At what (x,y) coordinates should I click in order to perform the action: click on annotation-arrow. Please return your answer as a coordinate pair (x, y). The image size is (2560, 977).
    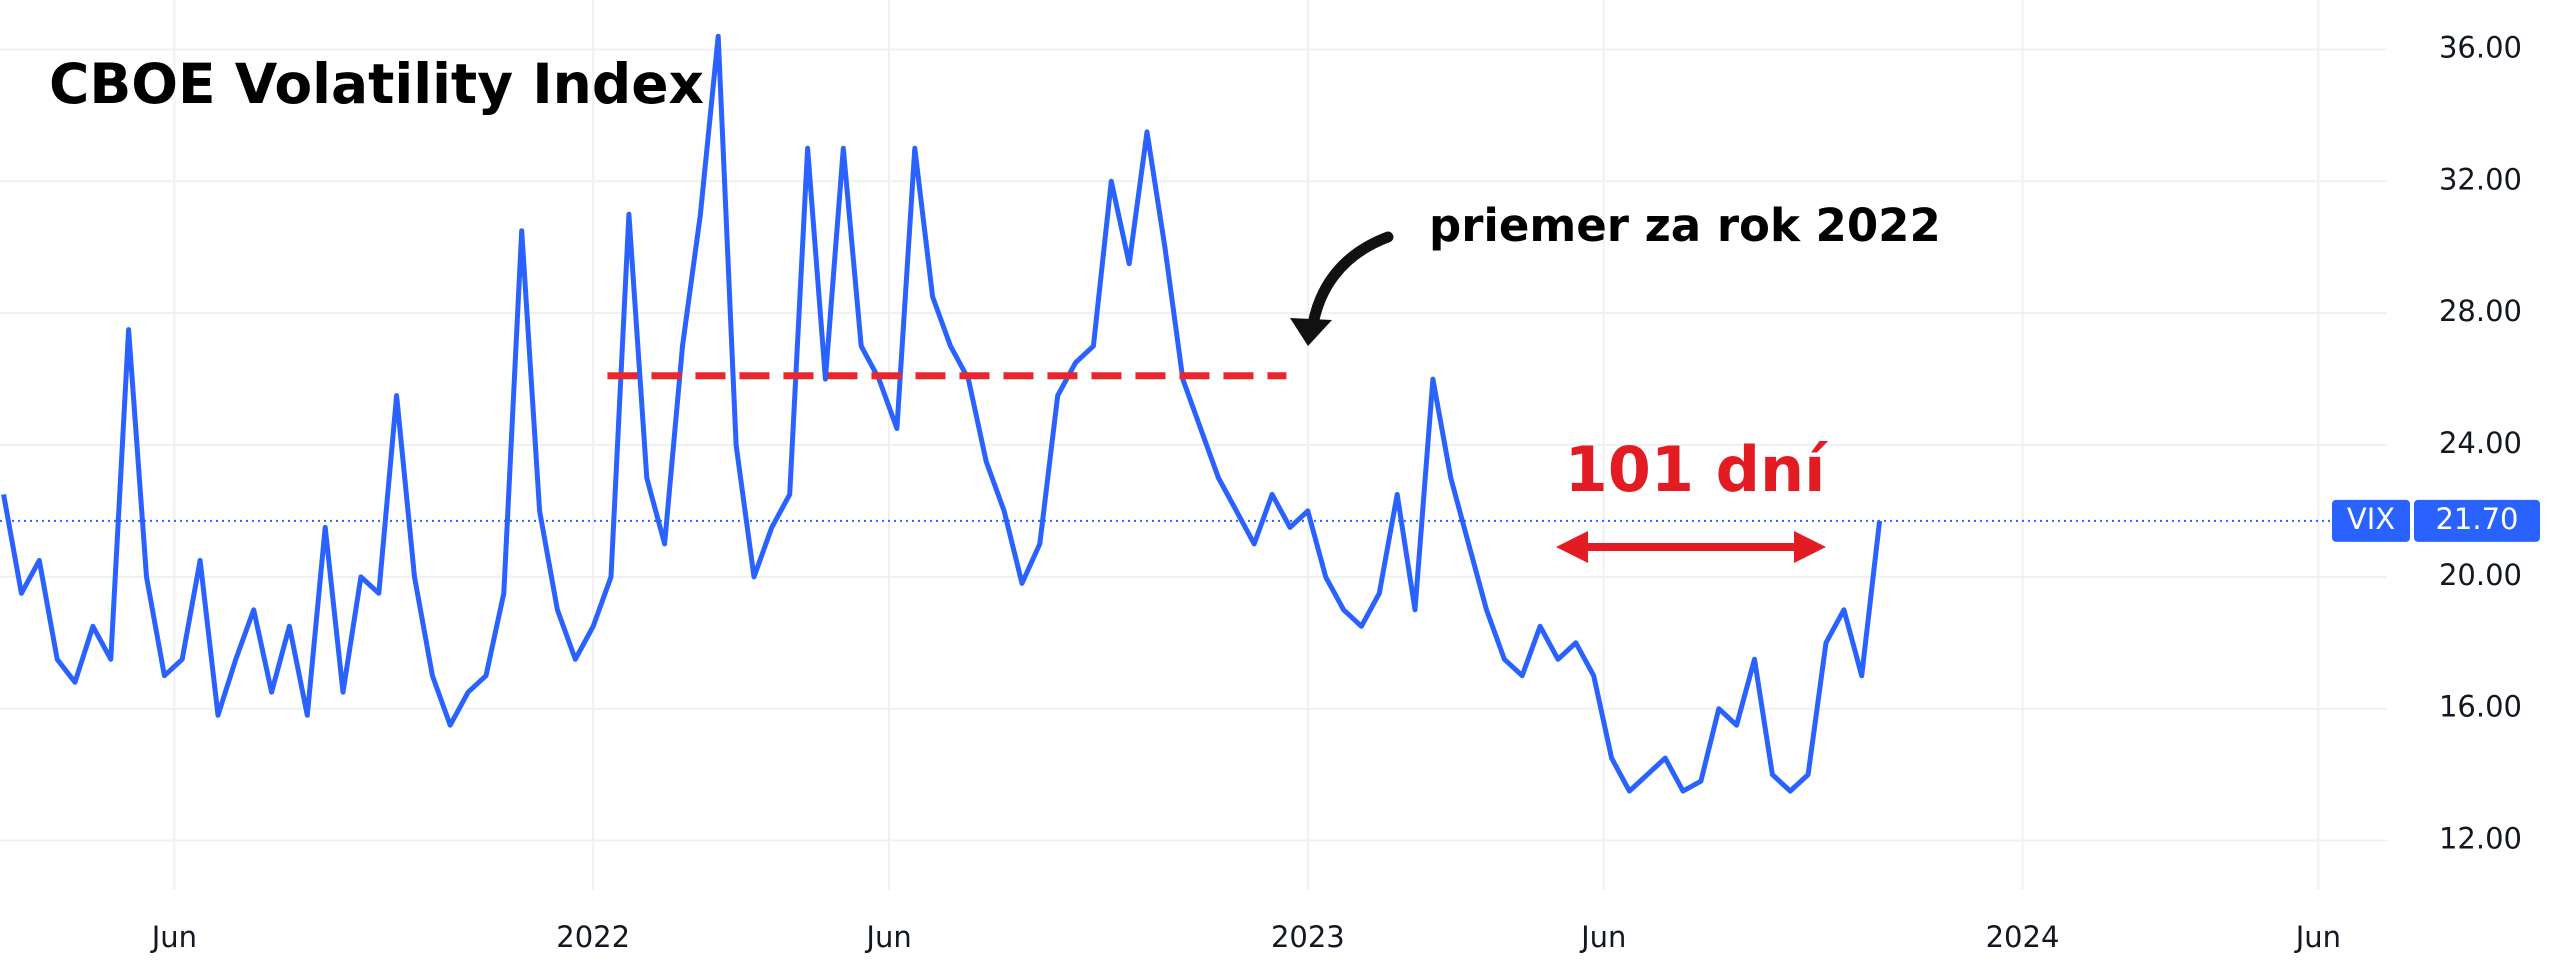
    Looking at the image, I should click on (1350, 283).